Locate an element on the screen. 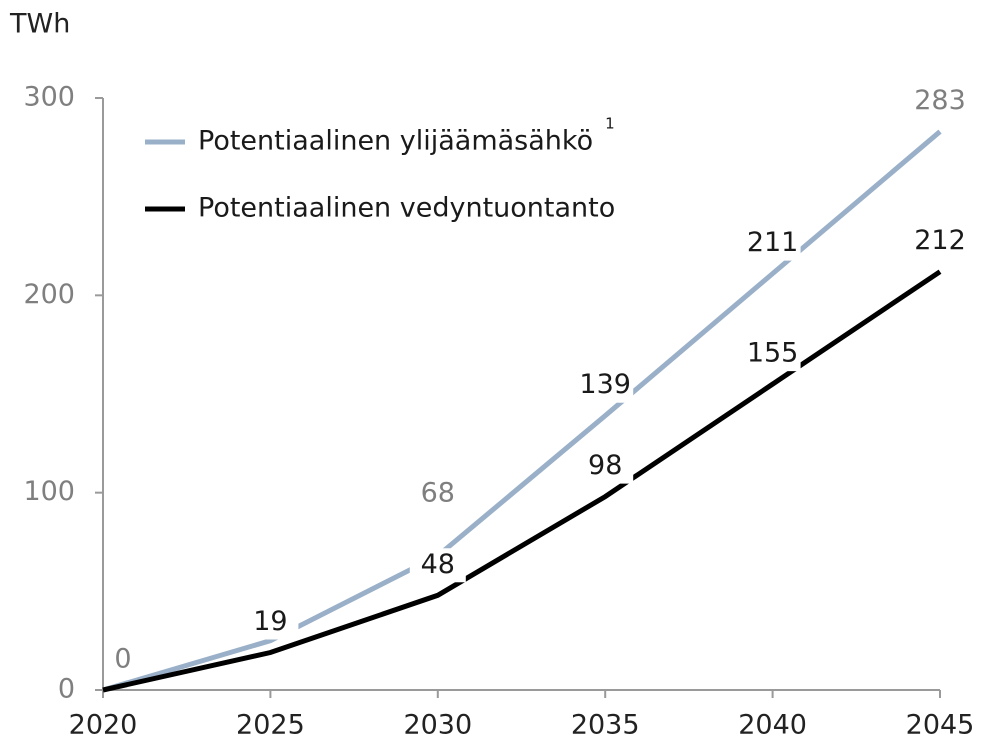 This screenshot has height=745, width=984. data-label: 48 is located at coordinates (438, 564).